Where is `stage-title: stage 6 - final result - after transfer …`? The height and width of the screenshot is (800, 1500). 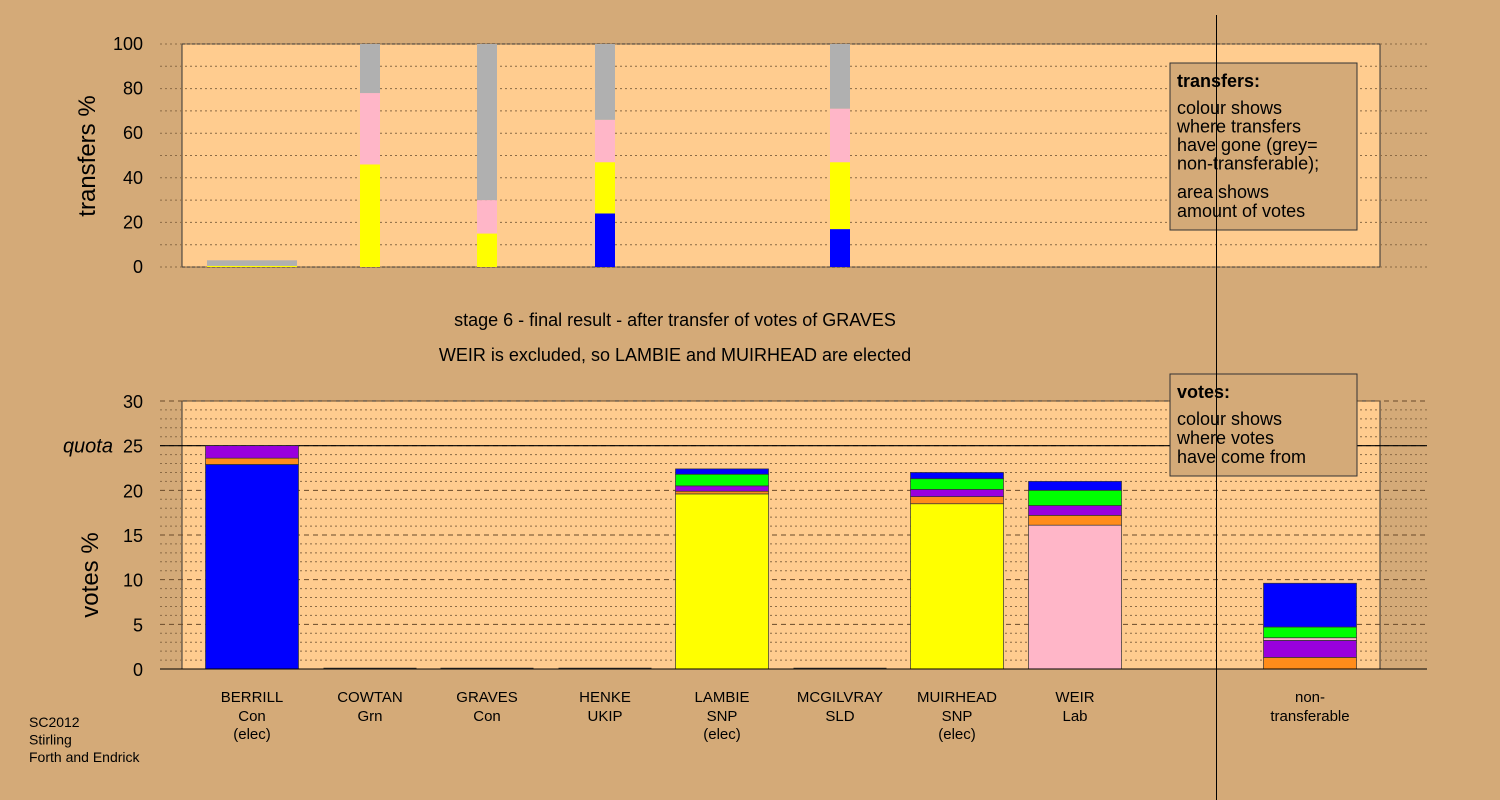 stage-title: stage 6 - final result - after transfer … is located at coordinates (675, 320).